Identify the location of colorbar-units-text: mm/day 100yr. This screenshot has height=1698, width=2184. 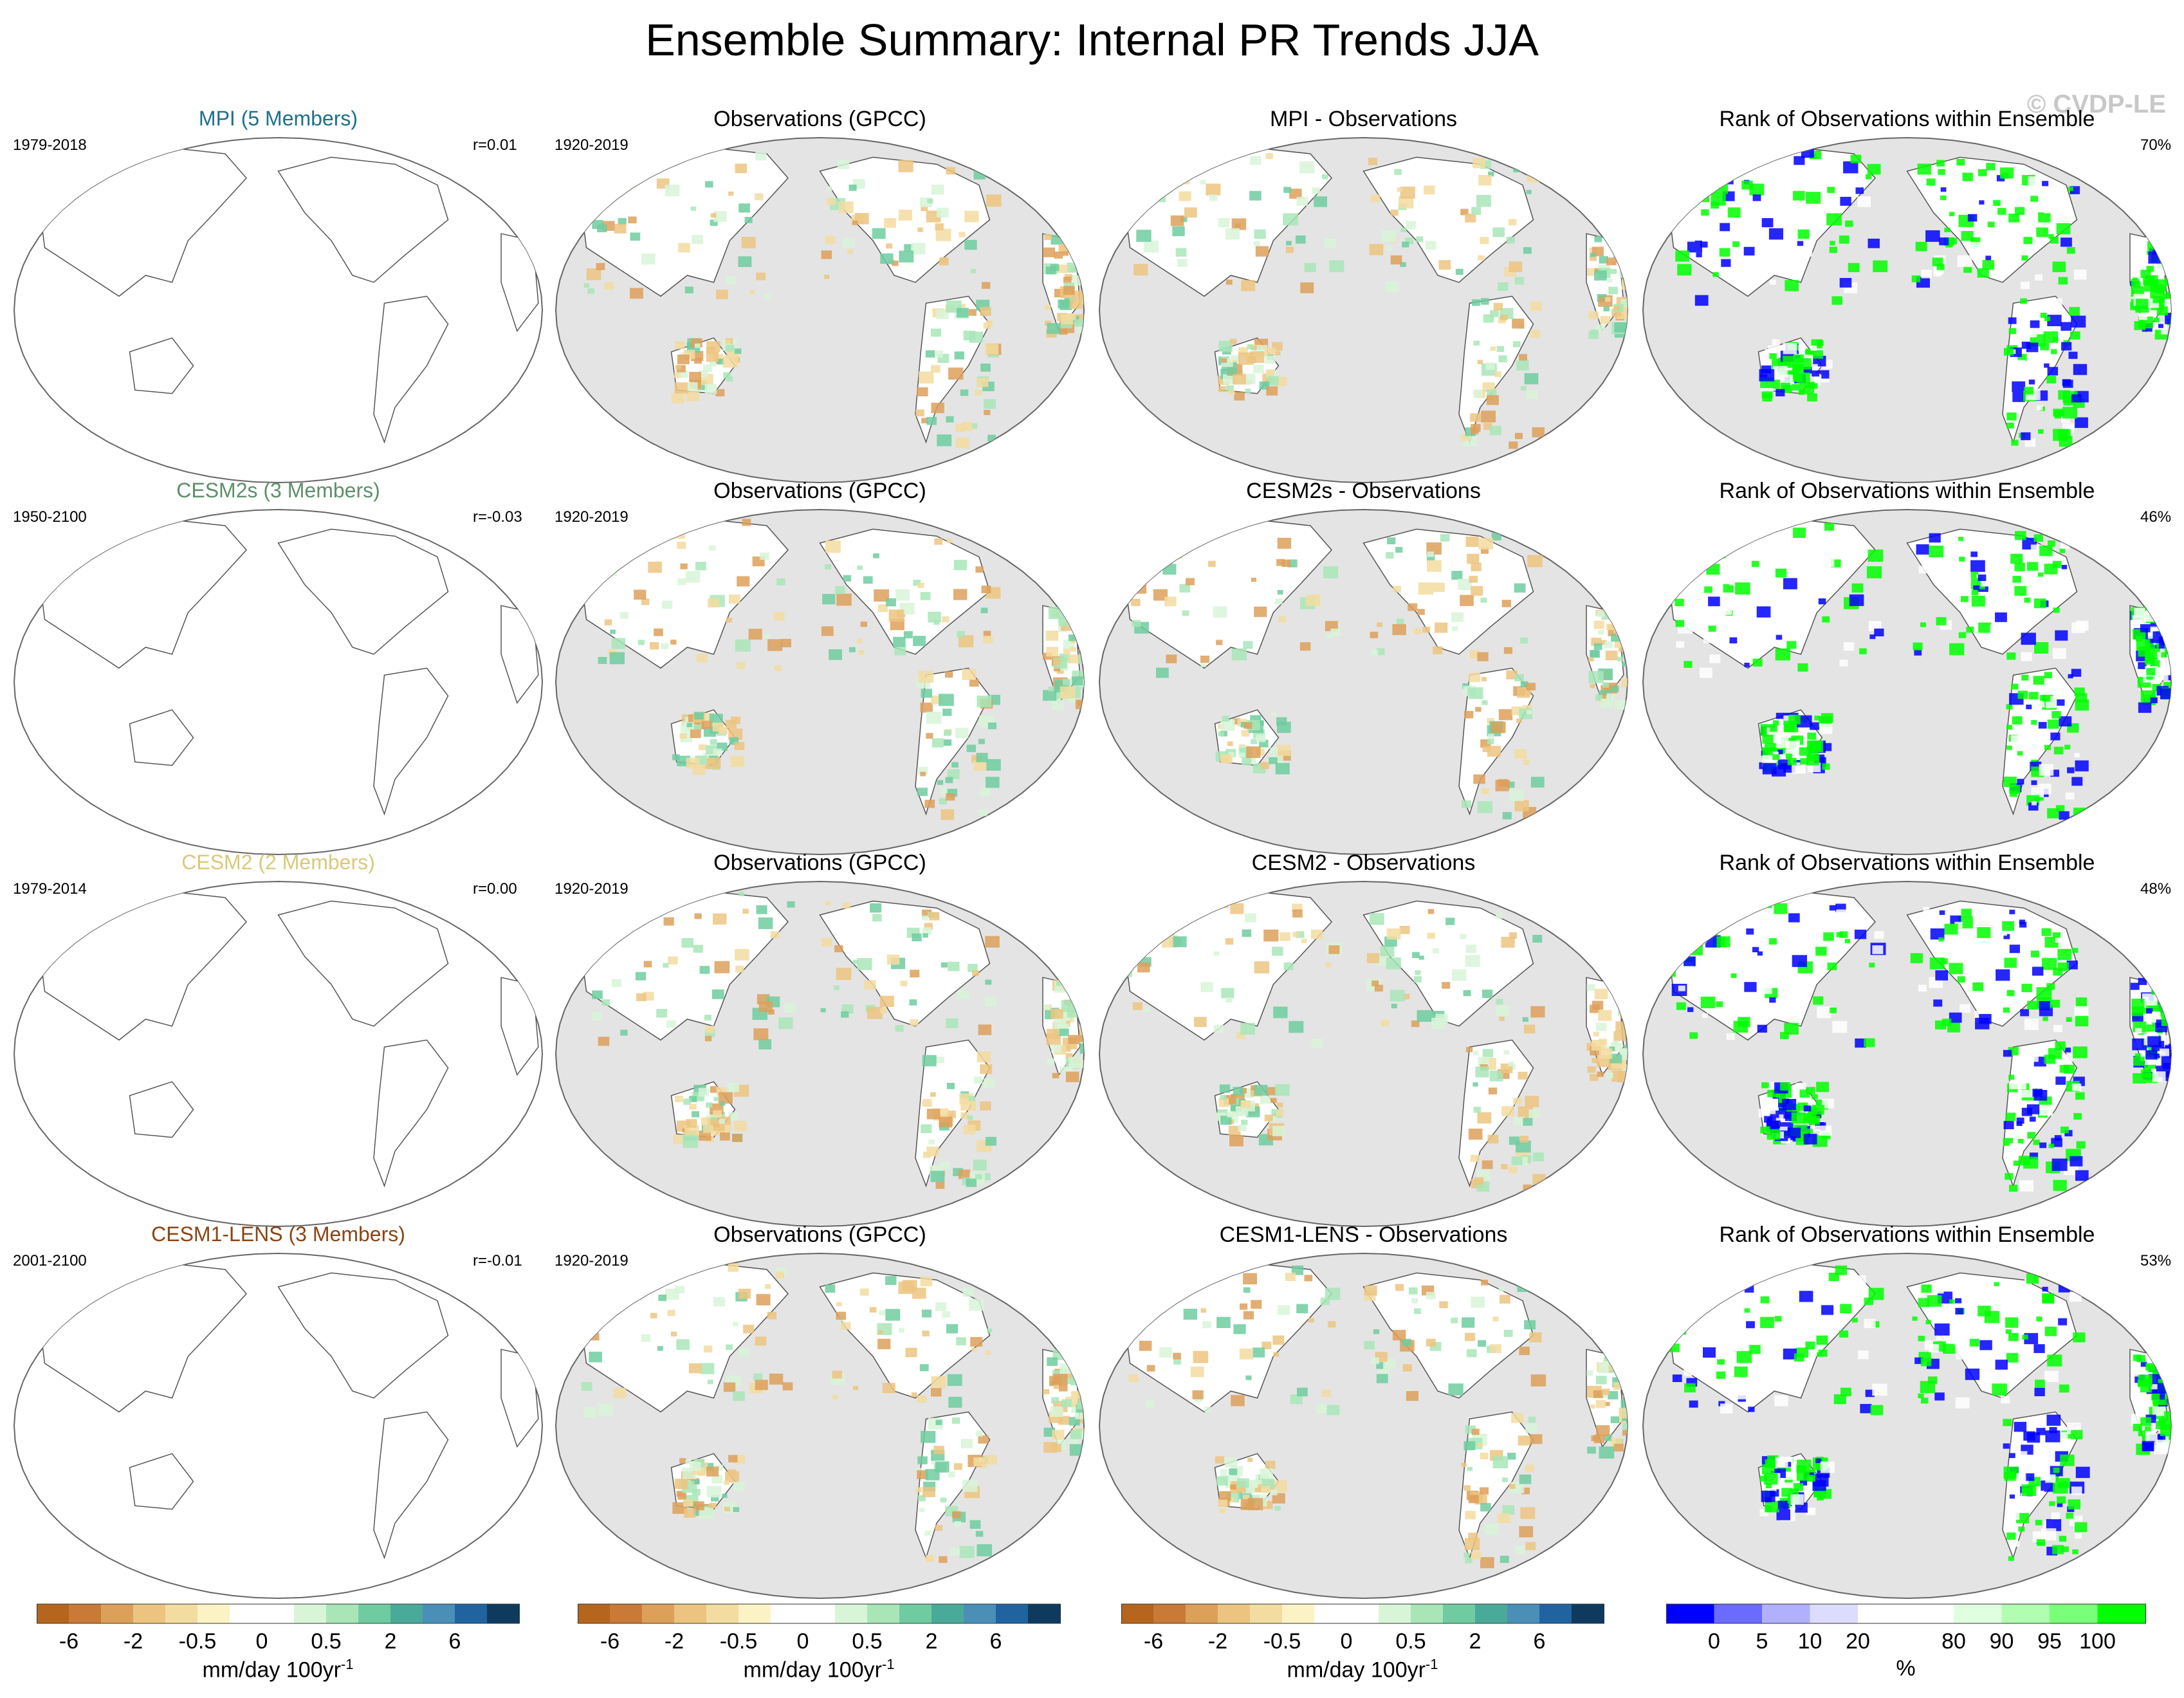
(1356, 1670).